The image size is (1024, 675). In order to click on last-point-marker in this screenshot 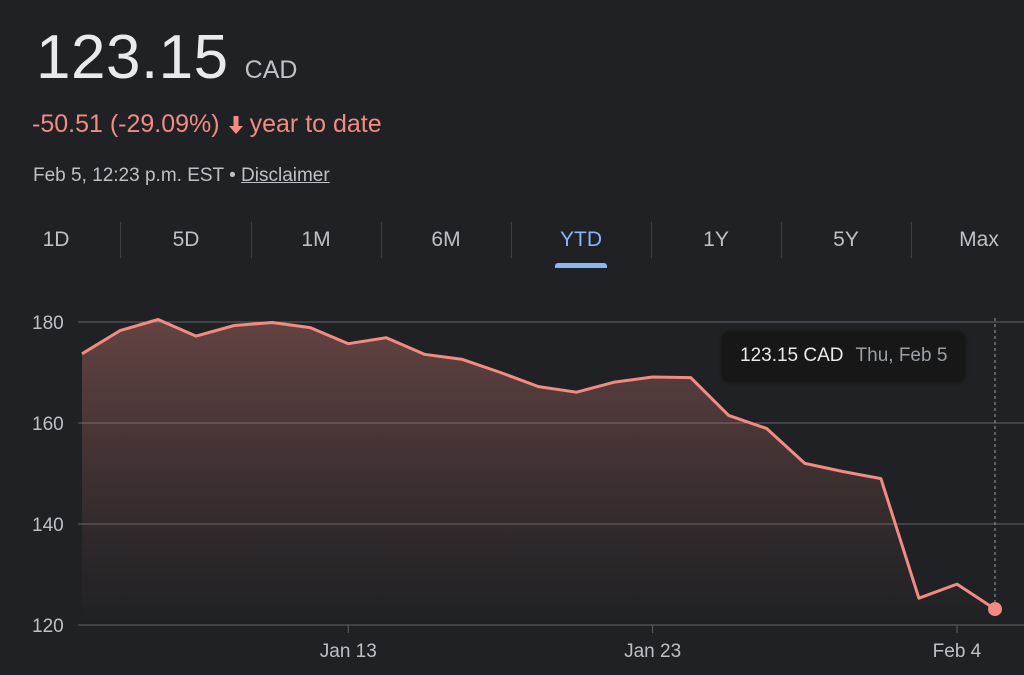, I will do `click(995, 609)`.